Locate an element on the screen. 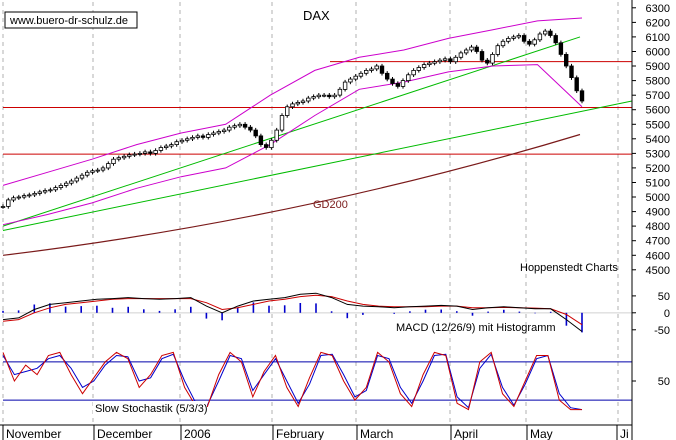 This screenshot has height=440, width=676. x-axis-label: December is located at coordinates (124, 433).